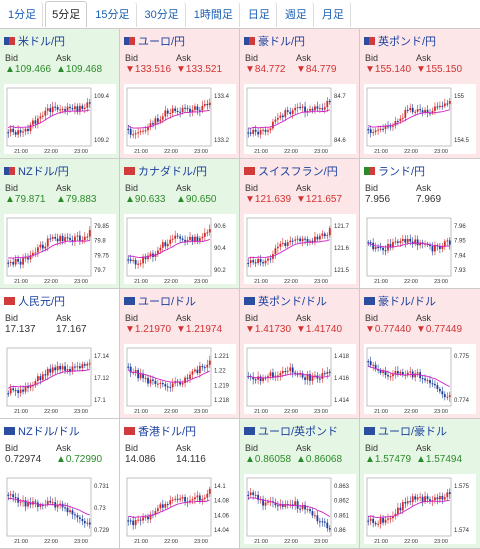 This screenshot has height=549, width=480. I want to click on mini-chart: 90.6 90.4 90.2 21:00 22:00 23:00, so click(180, 249).